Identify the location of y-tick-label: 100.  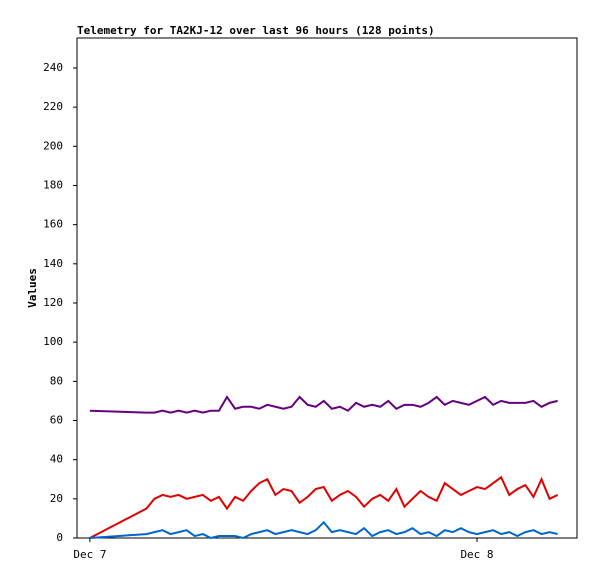
(53, 341).